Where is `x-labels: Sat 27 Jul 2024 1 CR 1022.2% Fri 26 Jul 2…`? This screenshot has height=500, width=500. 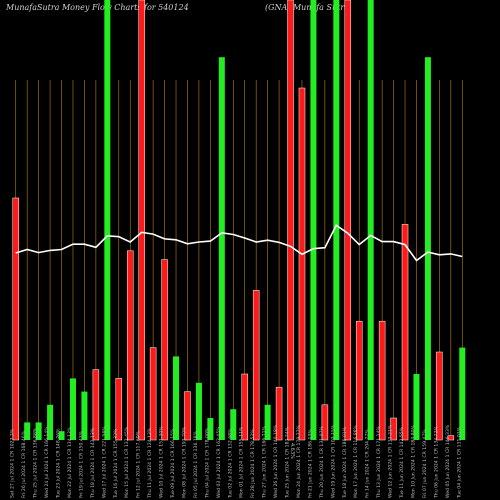 x-labels: Sat 27 Jul 2024 1 CR 1022.2% Fri 26 Jul 2… is located at coordinates (236, 461).